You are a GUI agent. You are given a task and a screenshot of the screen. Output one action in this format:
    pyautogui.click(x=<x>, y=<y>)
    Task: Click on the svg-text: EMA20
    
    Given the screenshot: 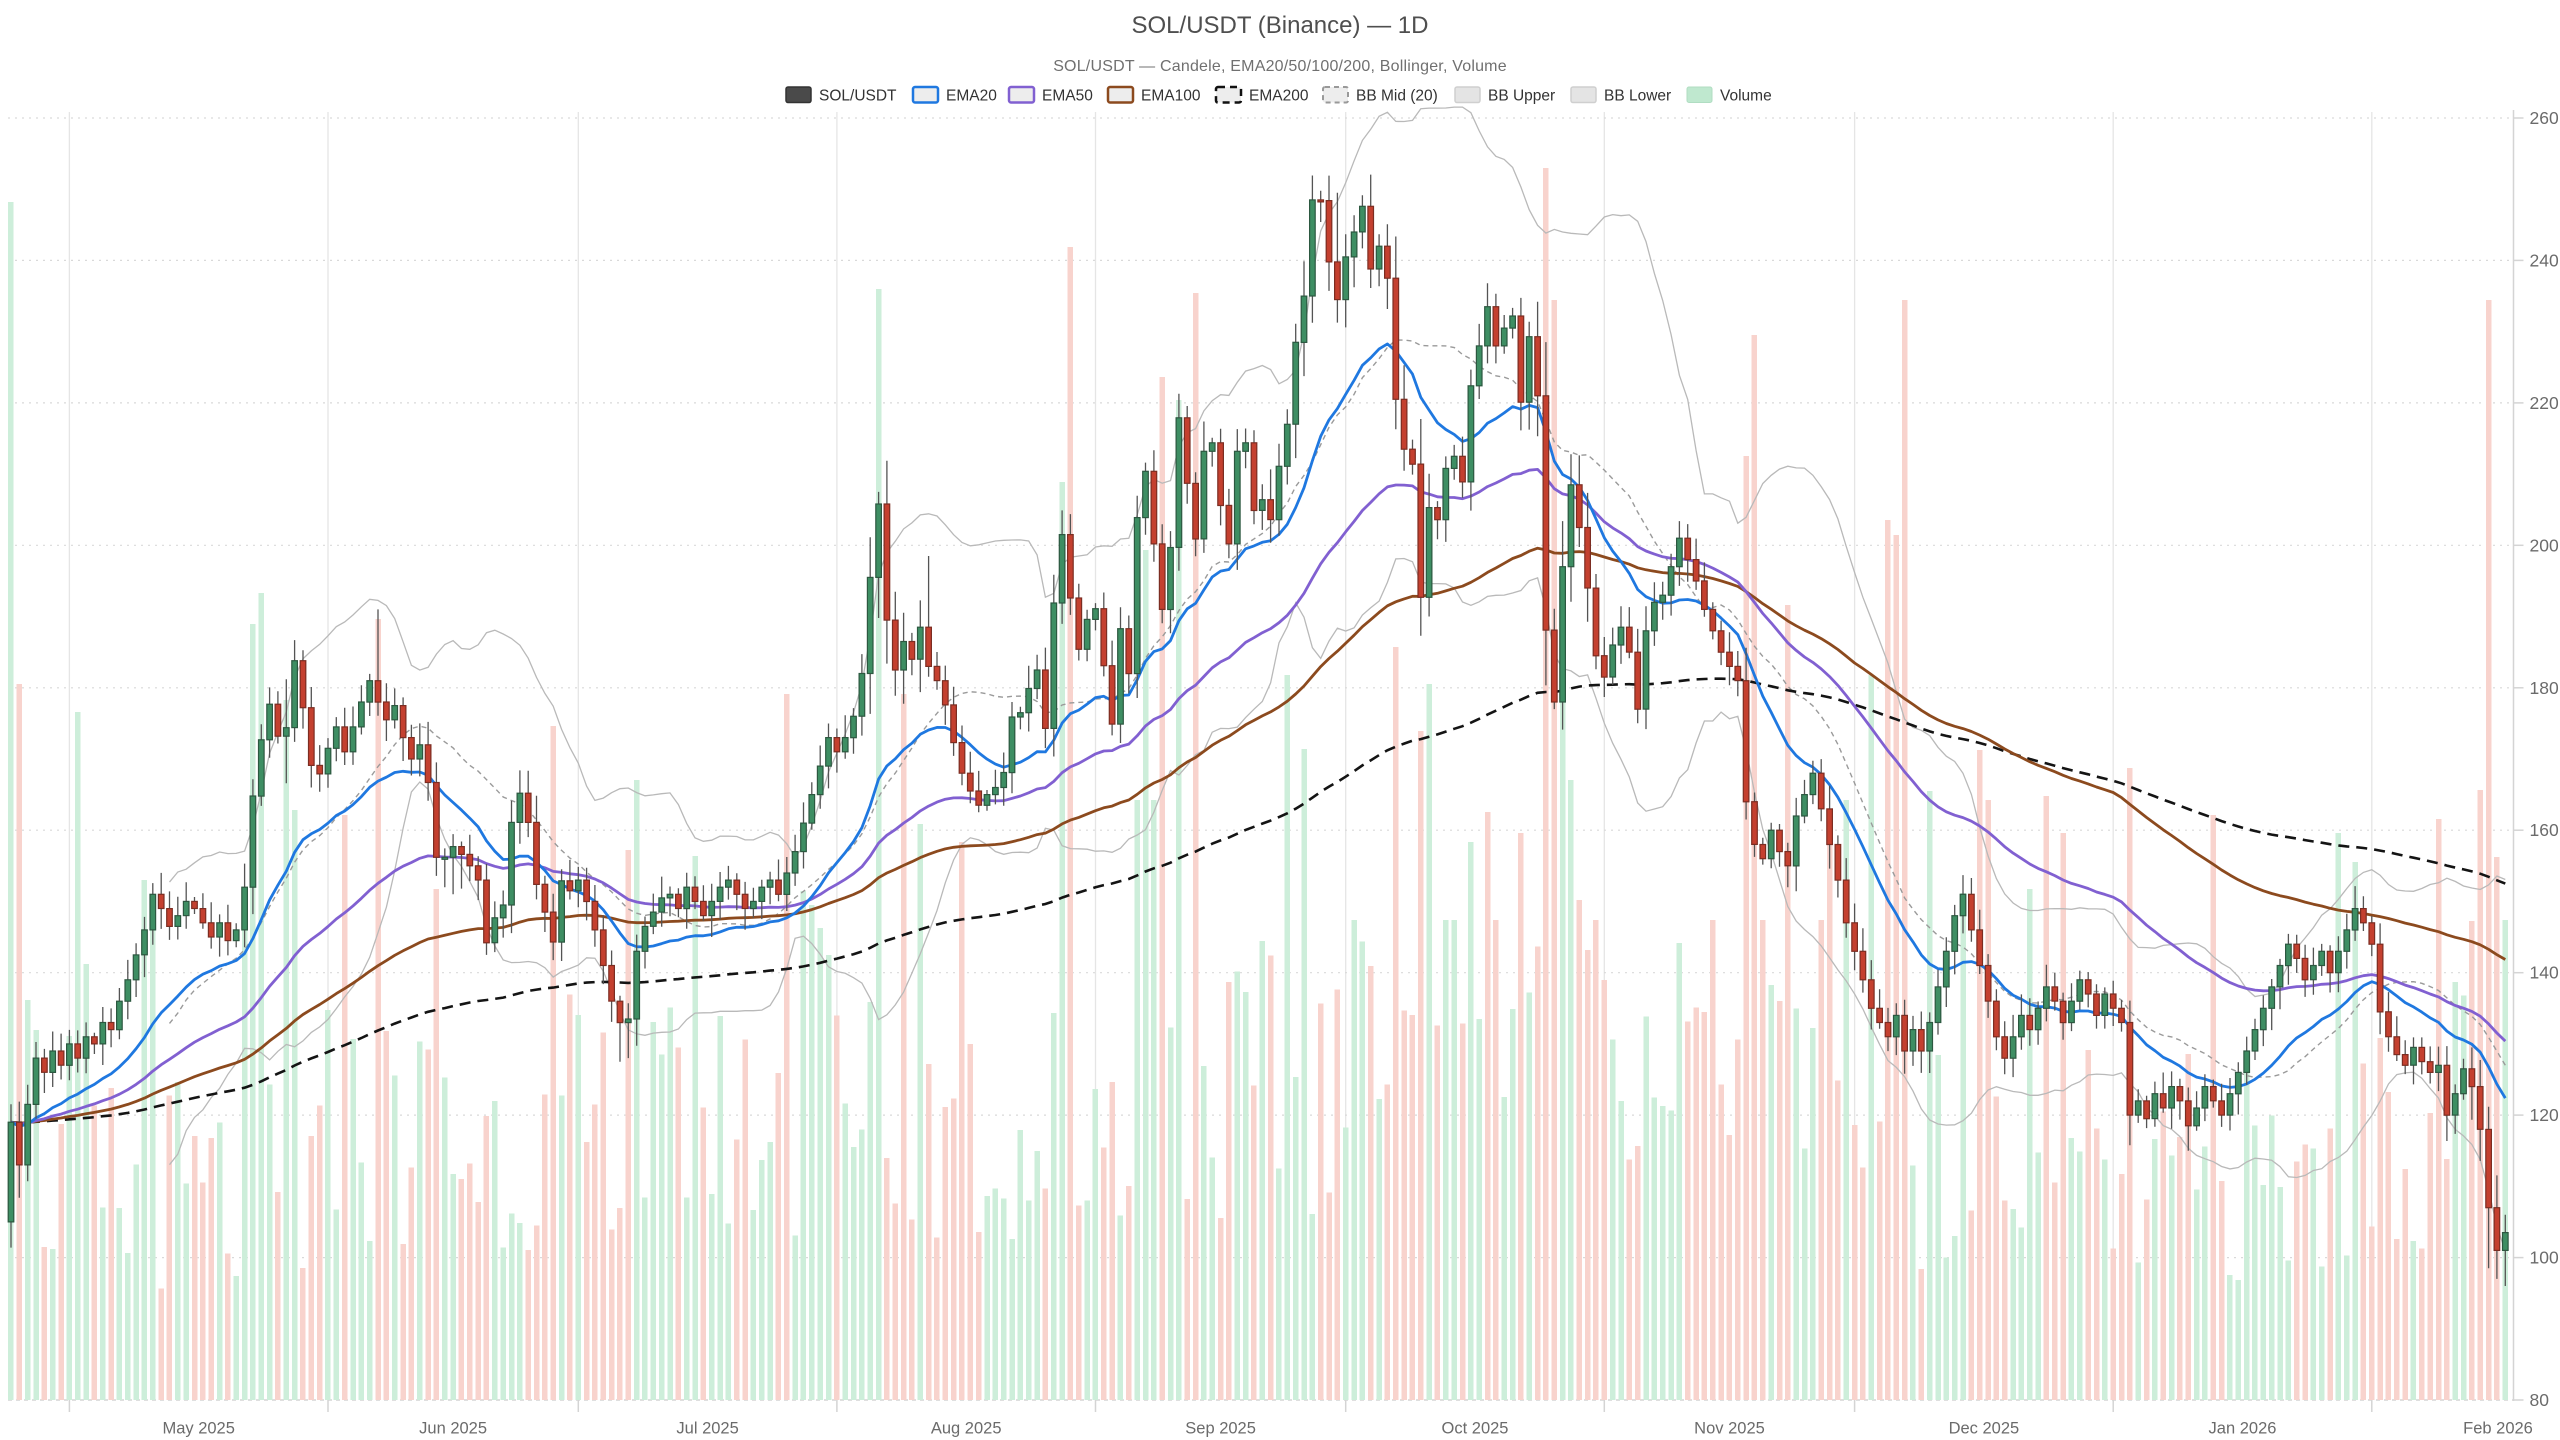 What is the action you would take?
    pyautogui.click(x=971, y=96)
    